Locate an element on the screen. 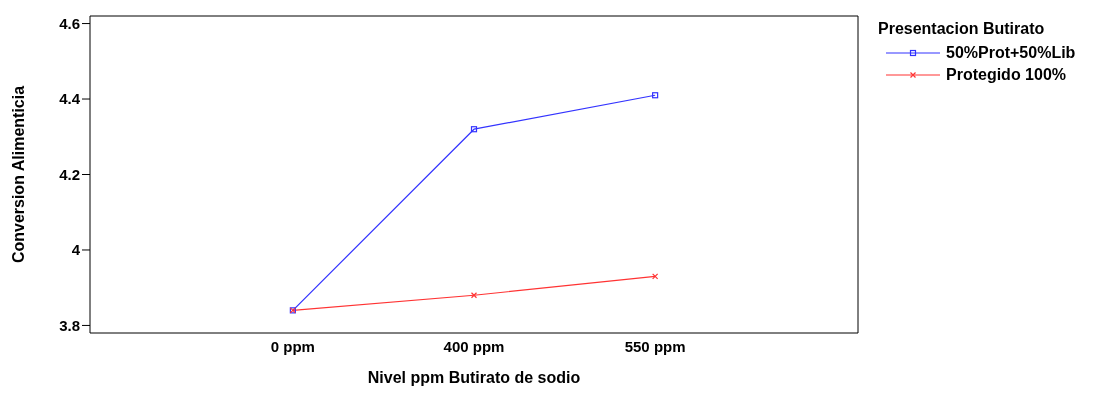  y-tick-label: 4 is located at coordinates (76, 250).